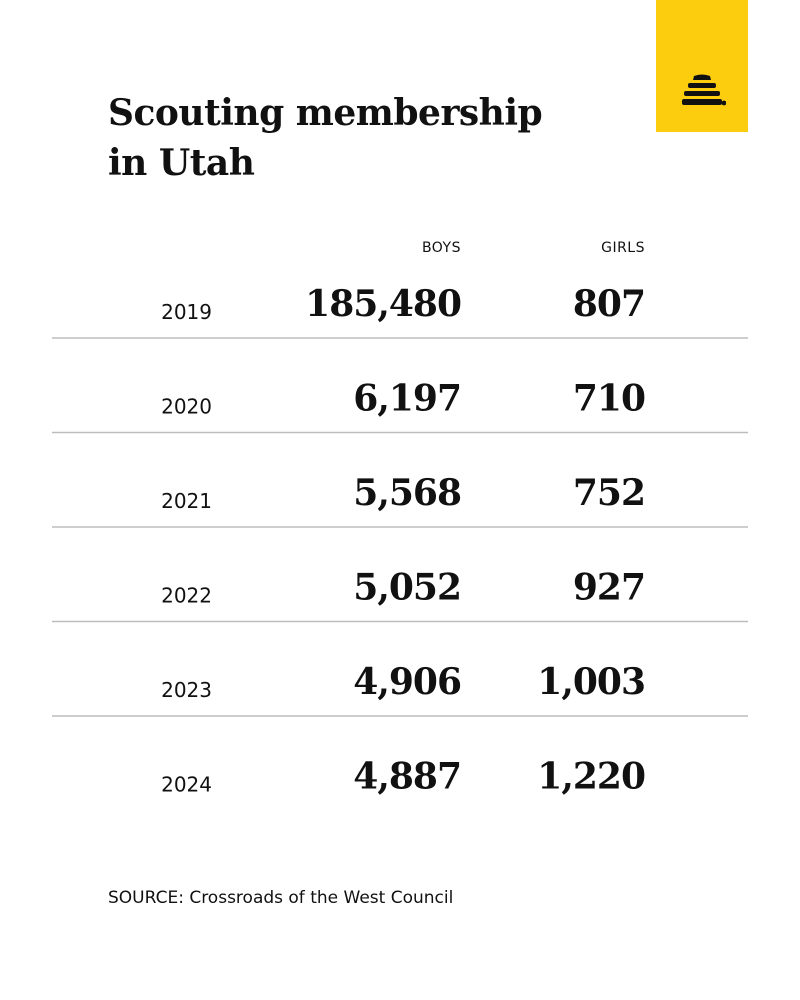 Image resolution: width=800 pixels, height=1000 pixels. I want to click on title-line-1: Scouting membership, so click(325, 113).